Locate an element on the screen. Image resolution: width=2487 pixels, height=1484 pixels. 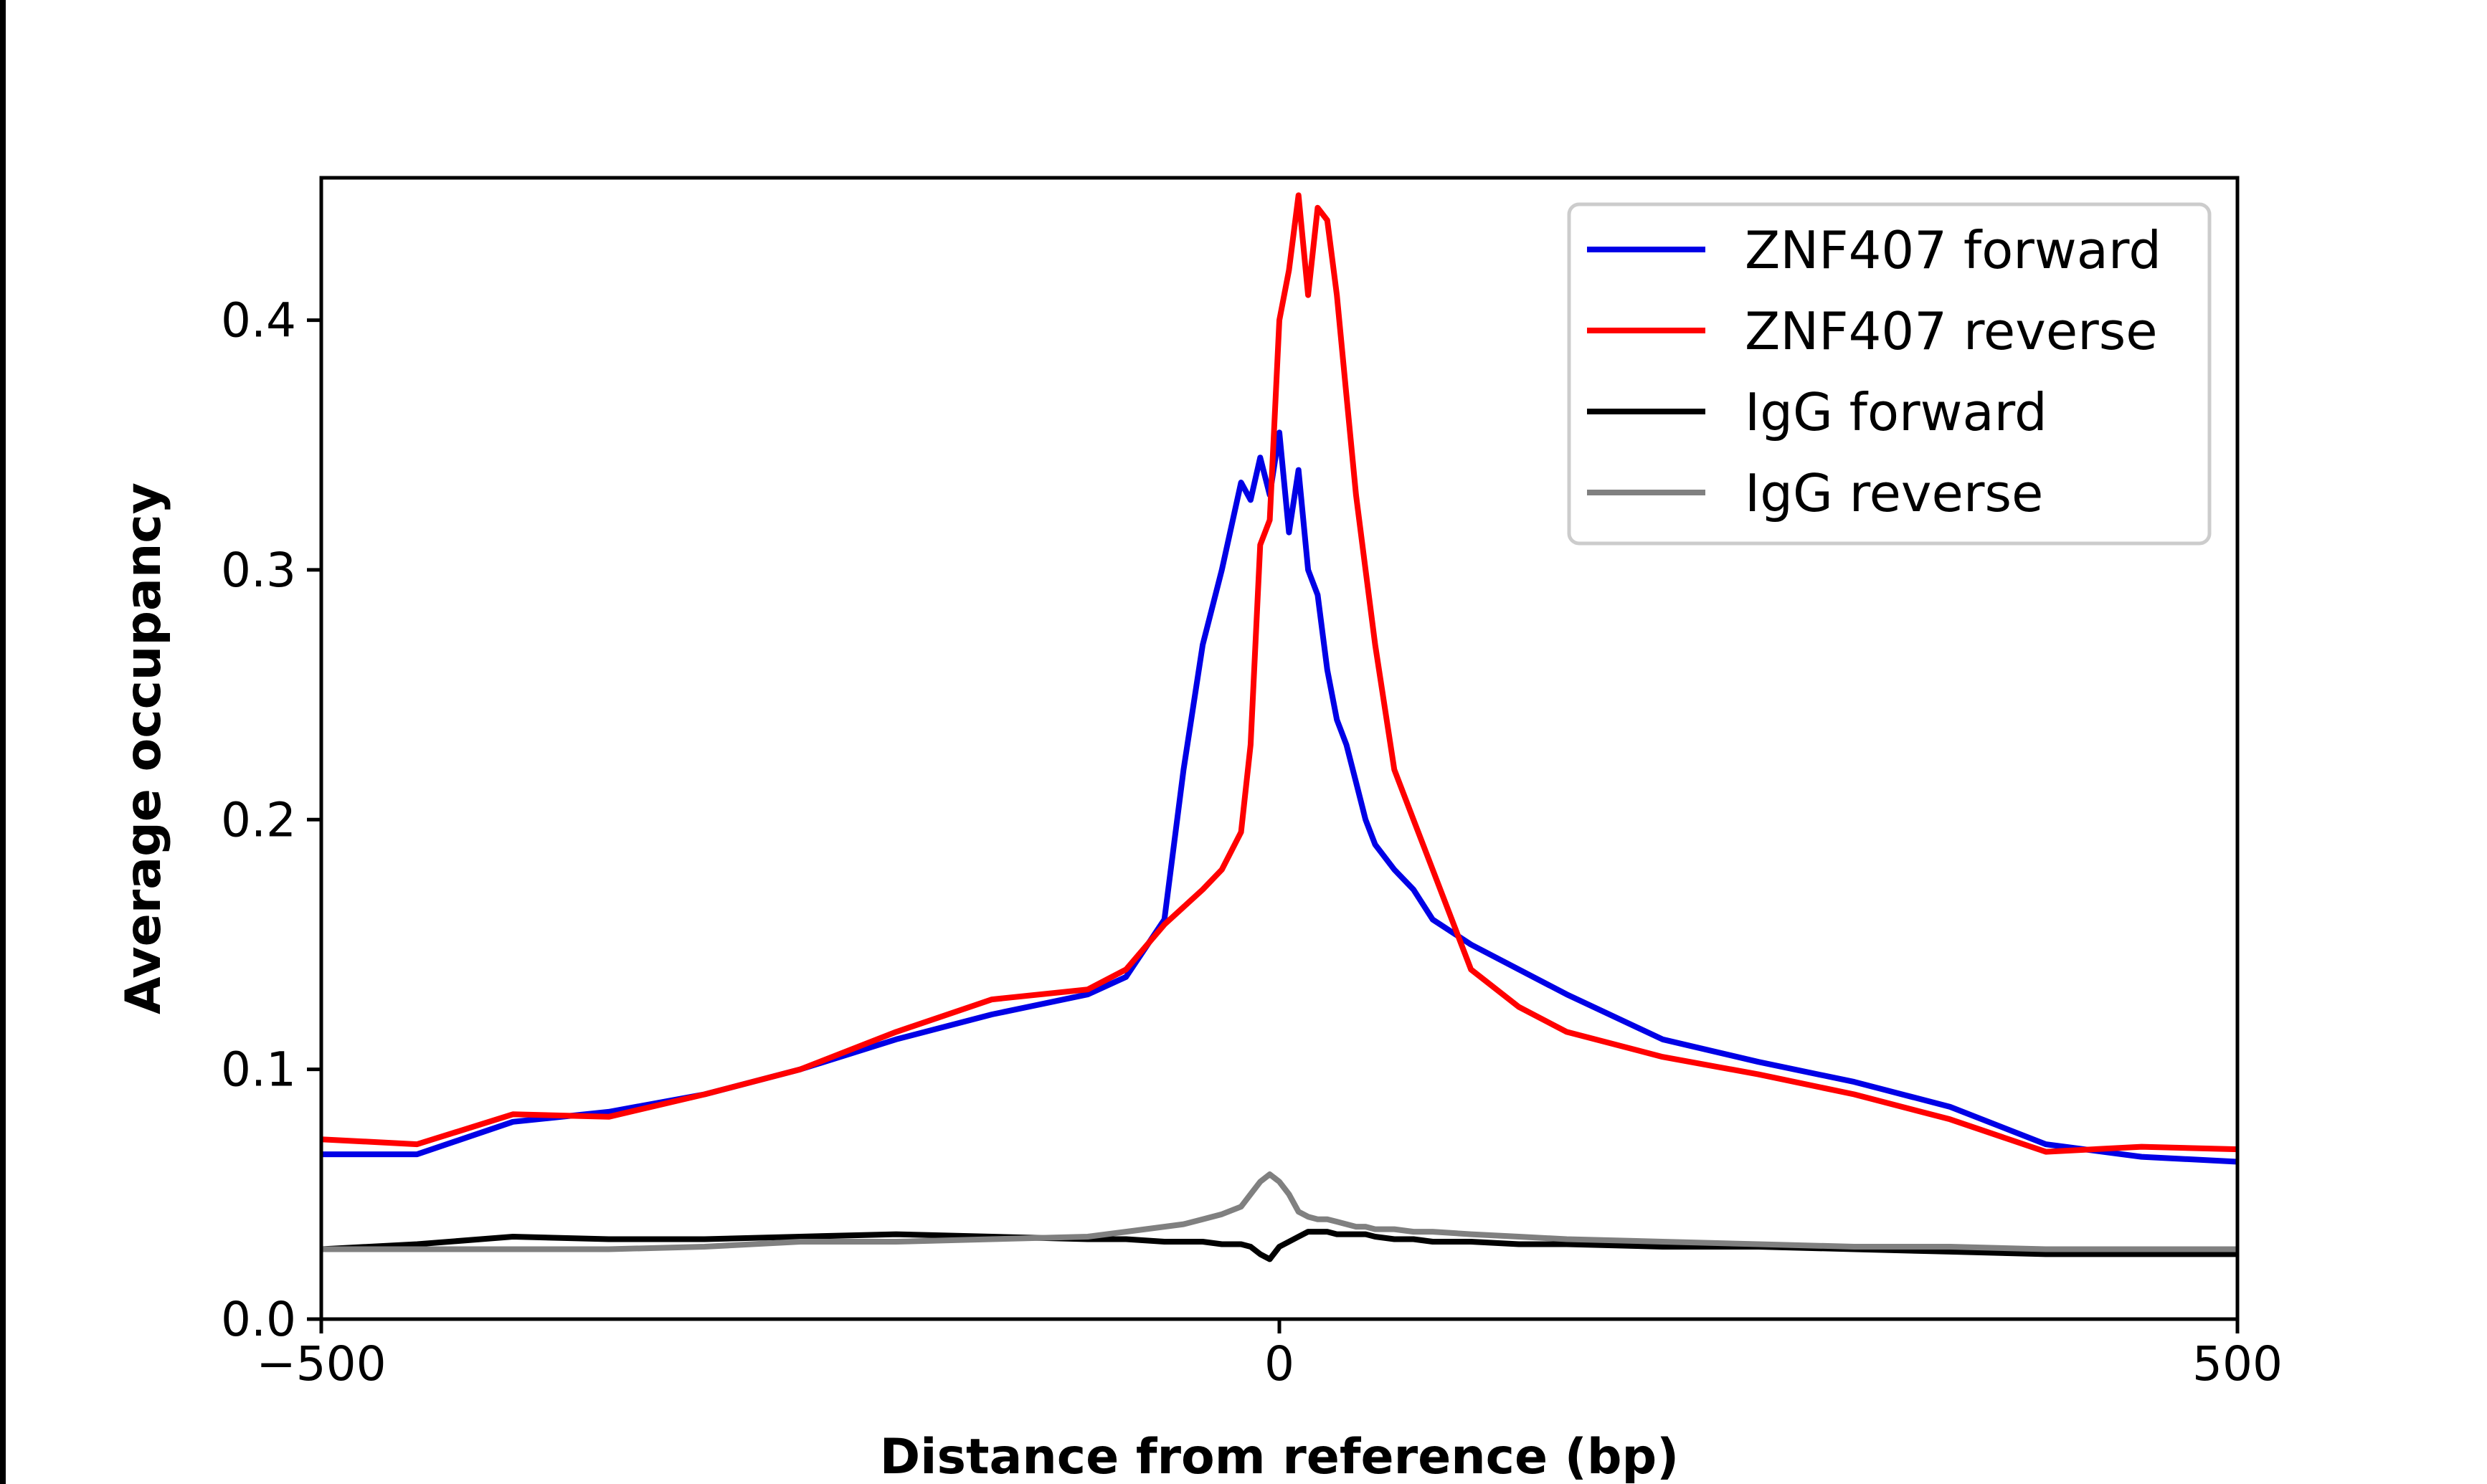
y-tick-label: 0.4 is located at coordinates (259, 321).